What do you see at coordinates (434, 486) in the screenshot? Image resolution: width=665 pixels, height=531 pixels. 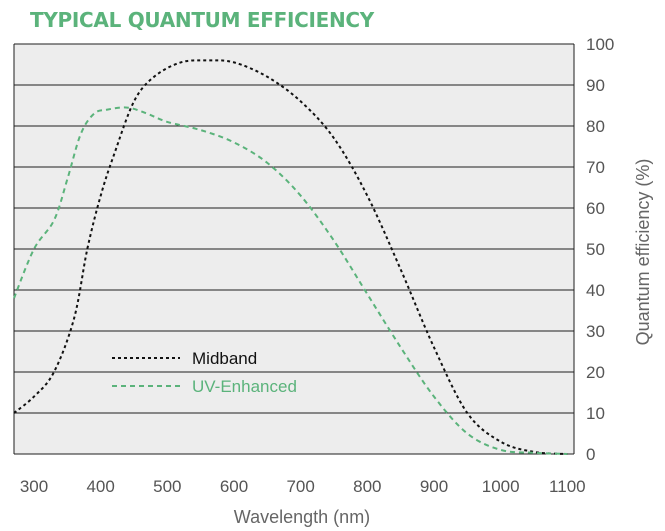 I see `x-tick-label-900: 900` at bounding box center [434, 486].